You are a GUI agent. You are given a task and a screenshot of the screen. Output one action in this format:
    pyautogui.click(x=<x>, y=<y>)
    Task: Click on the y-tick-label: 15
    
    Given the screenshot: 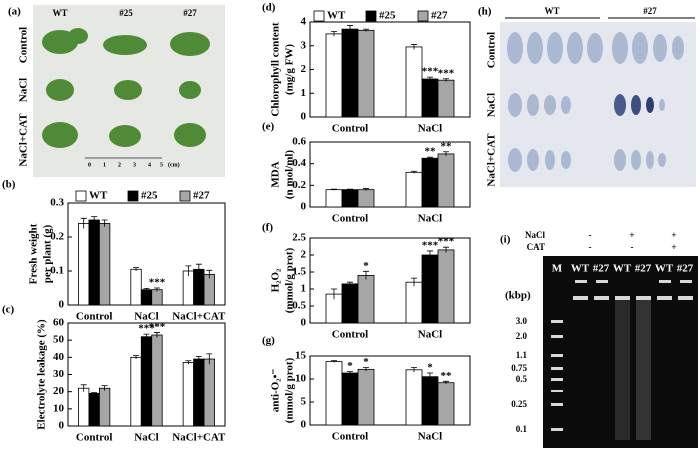 What is the action you would take?
    pyautogui.click(x=301, y=356)
    